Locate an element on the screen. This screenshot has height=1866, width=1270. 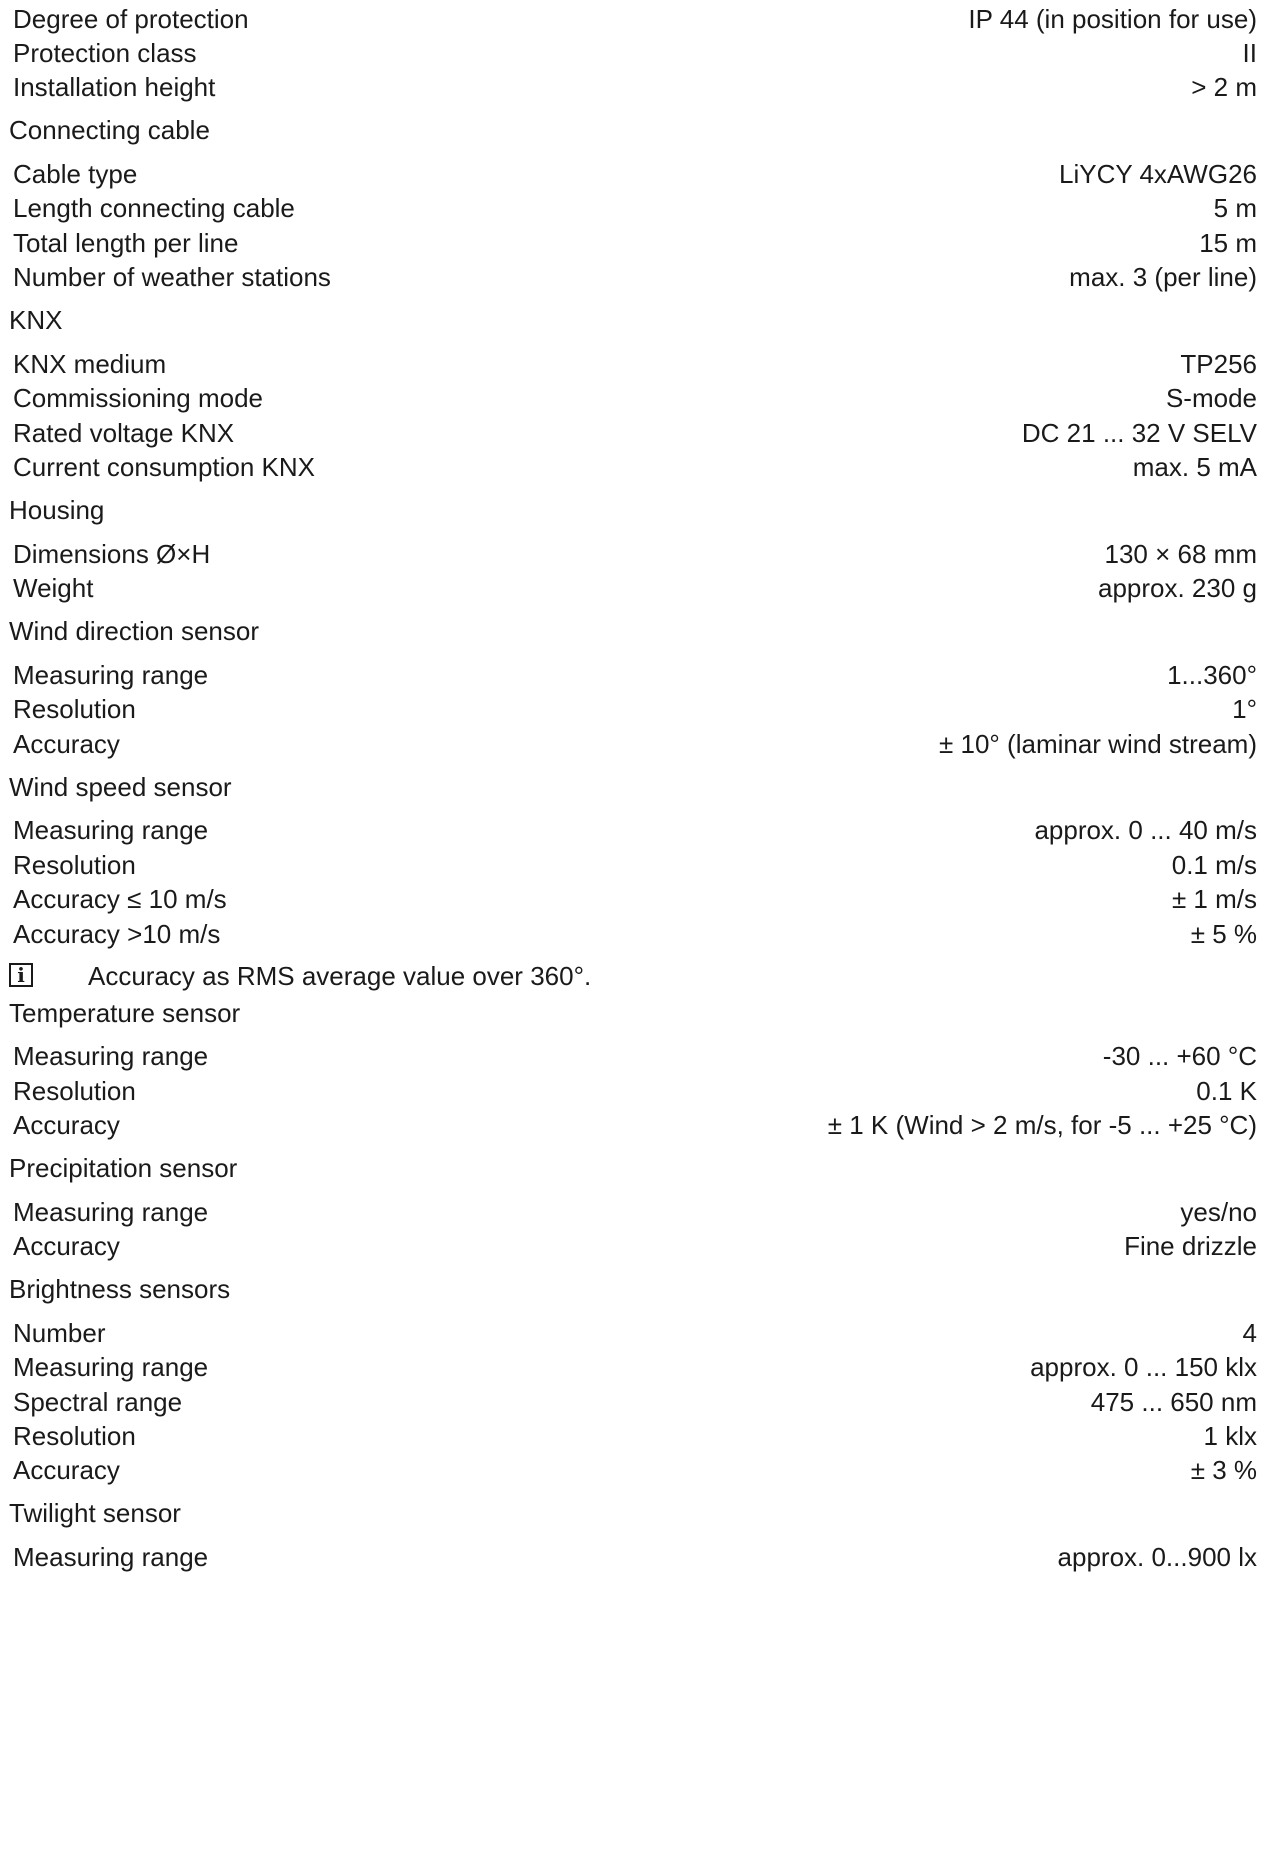
spec-value: 130 × 68 mm is located at coordinates (1180, 554).